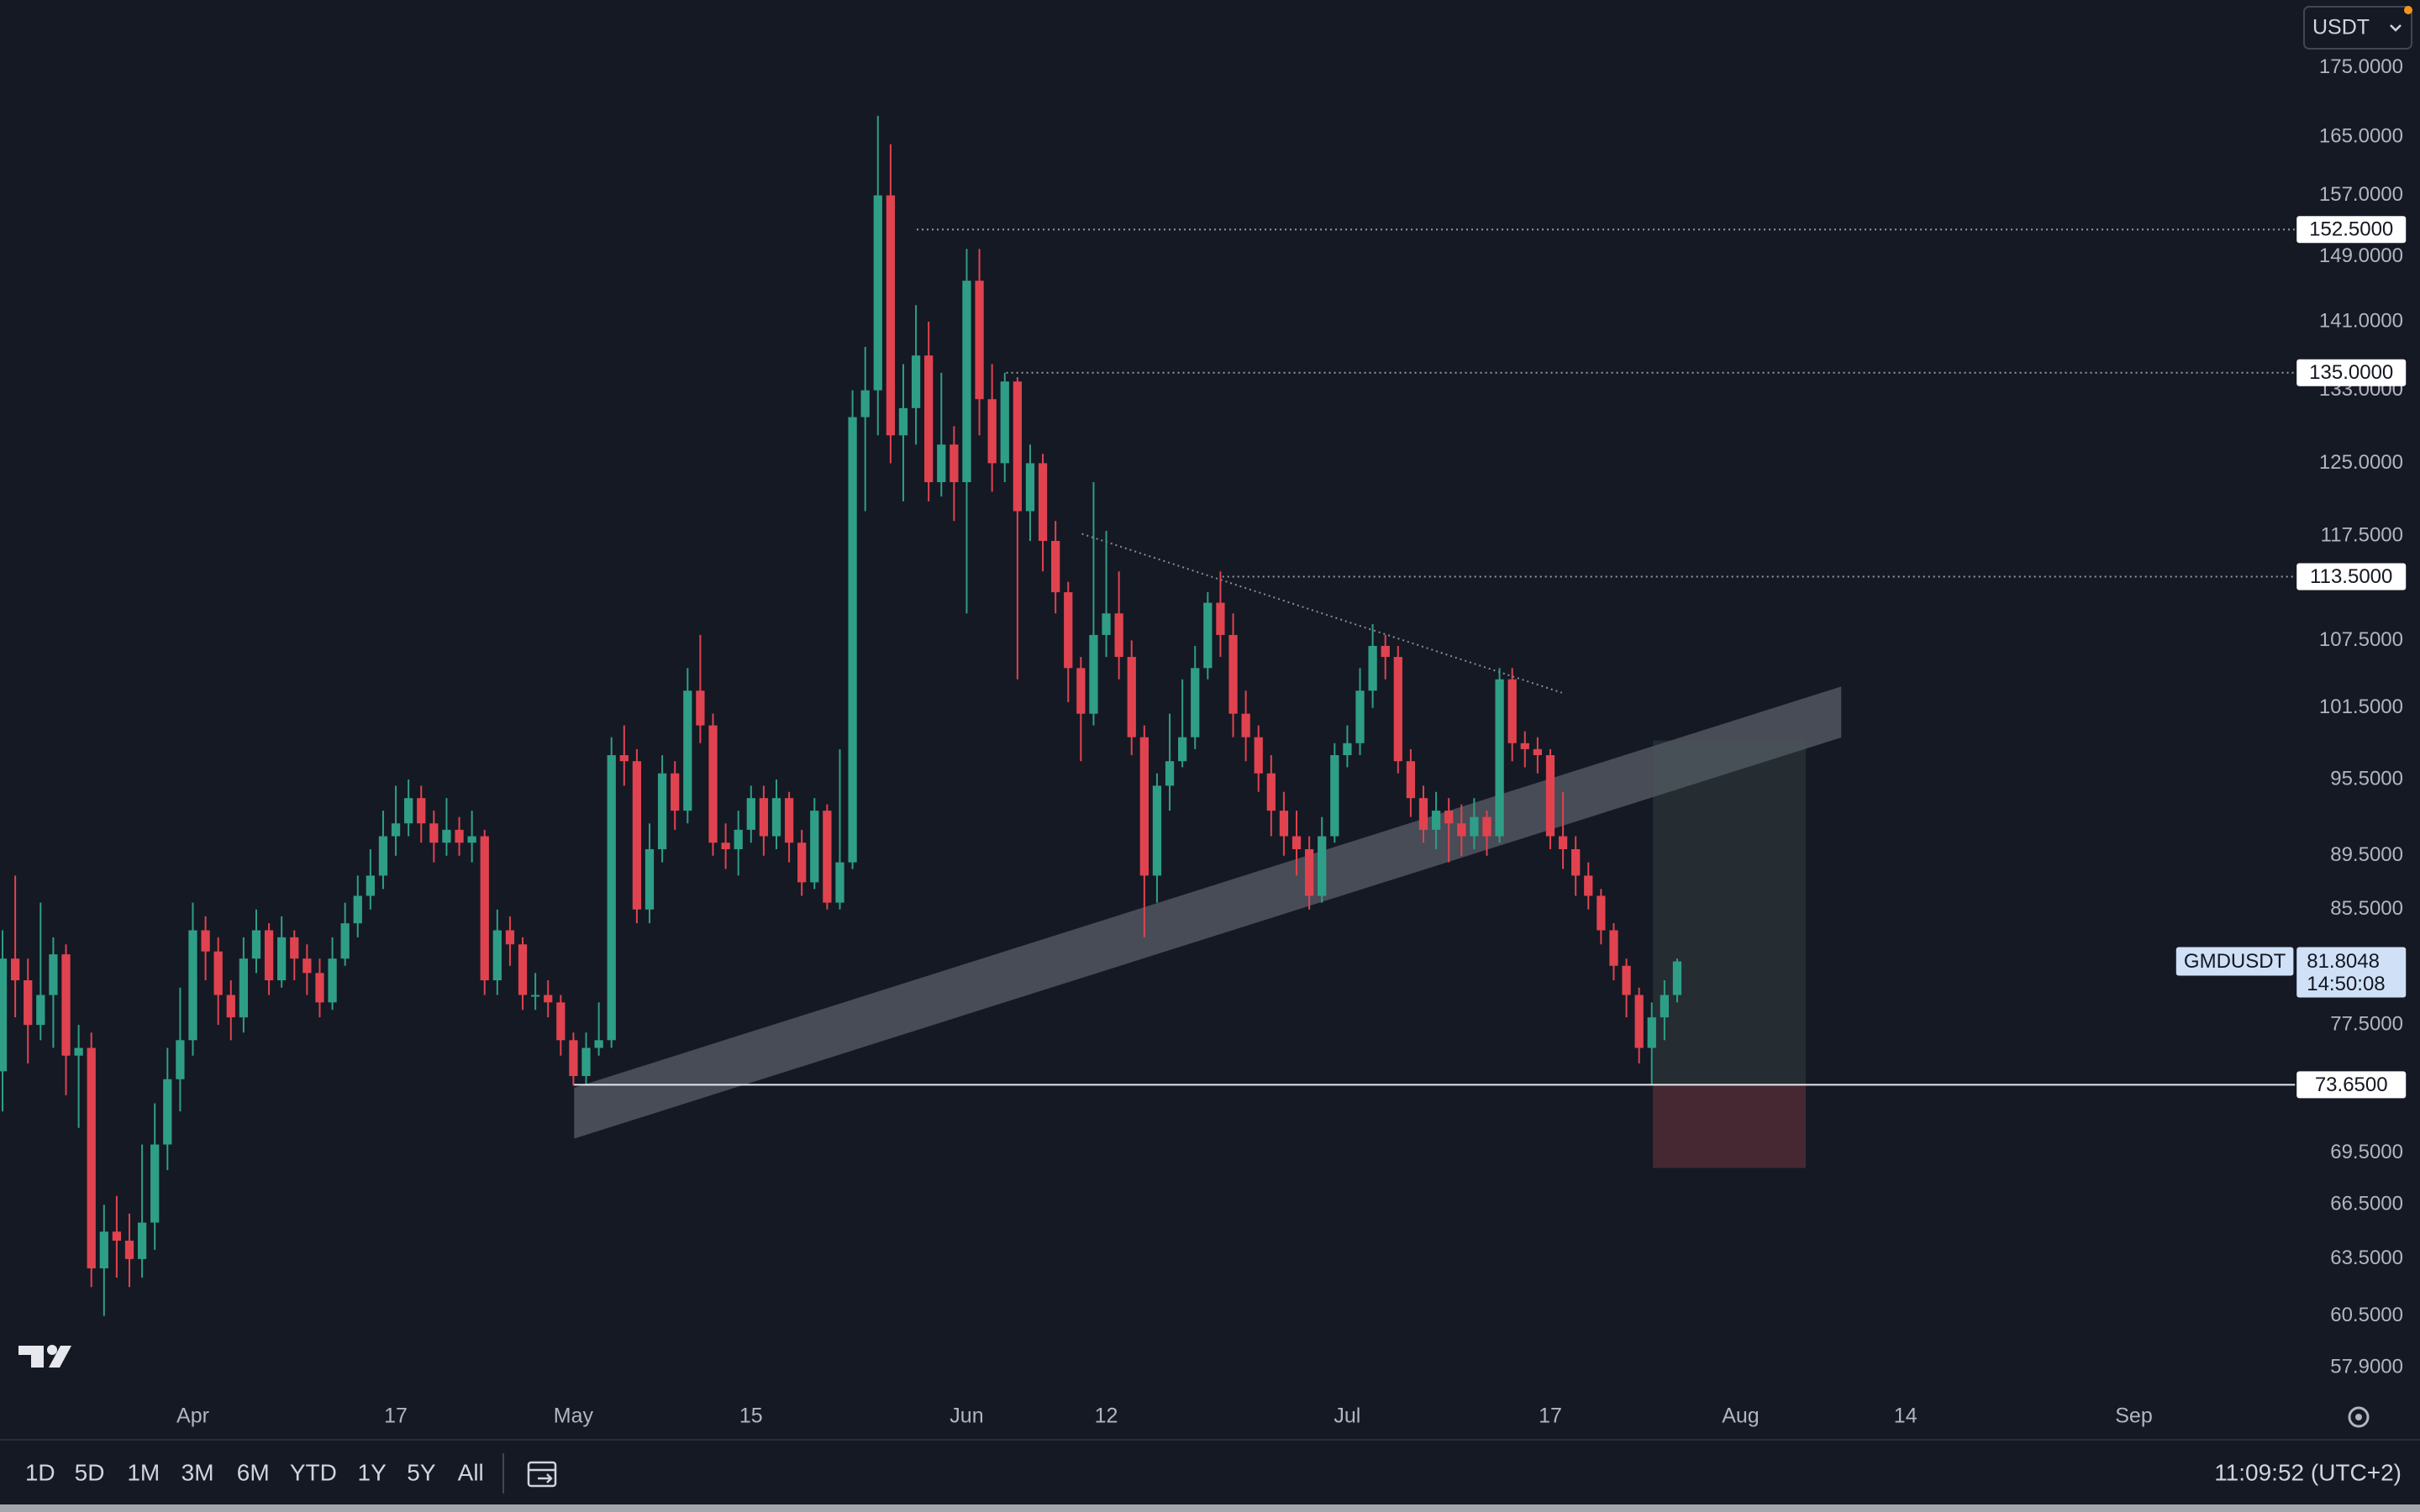  I want to click on settings-gear, so click(2359, 1417).